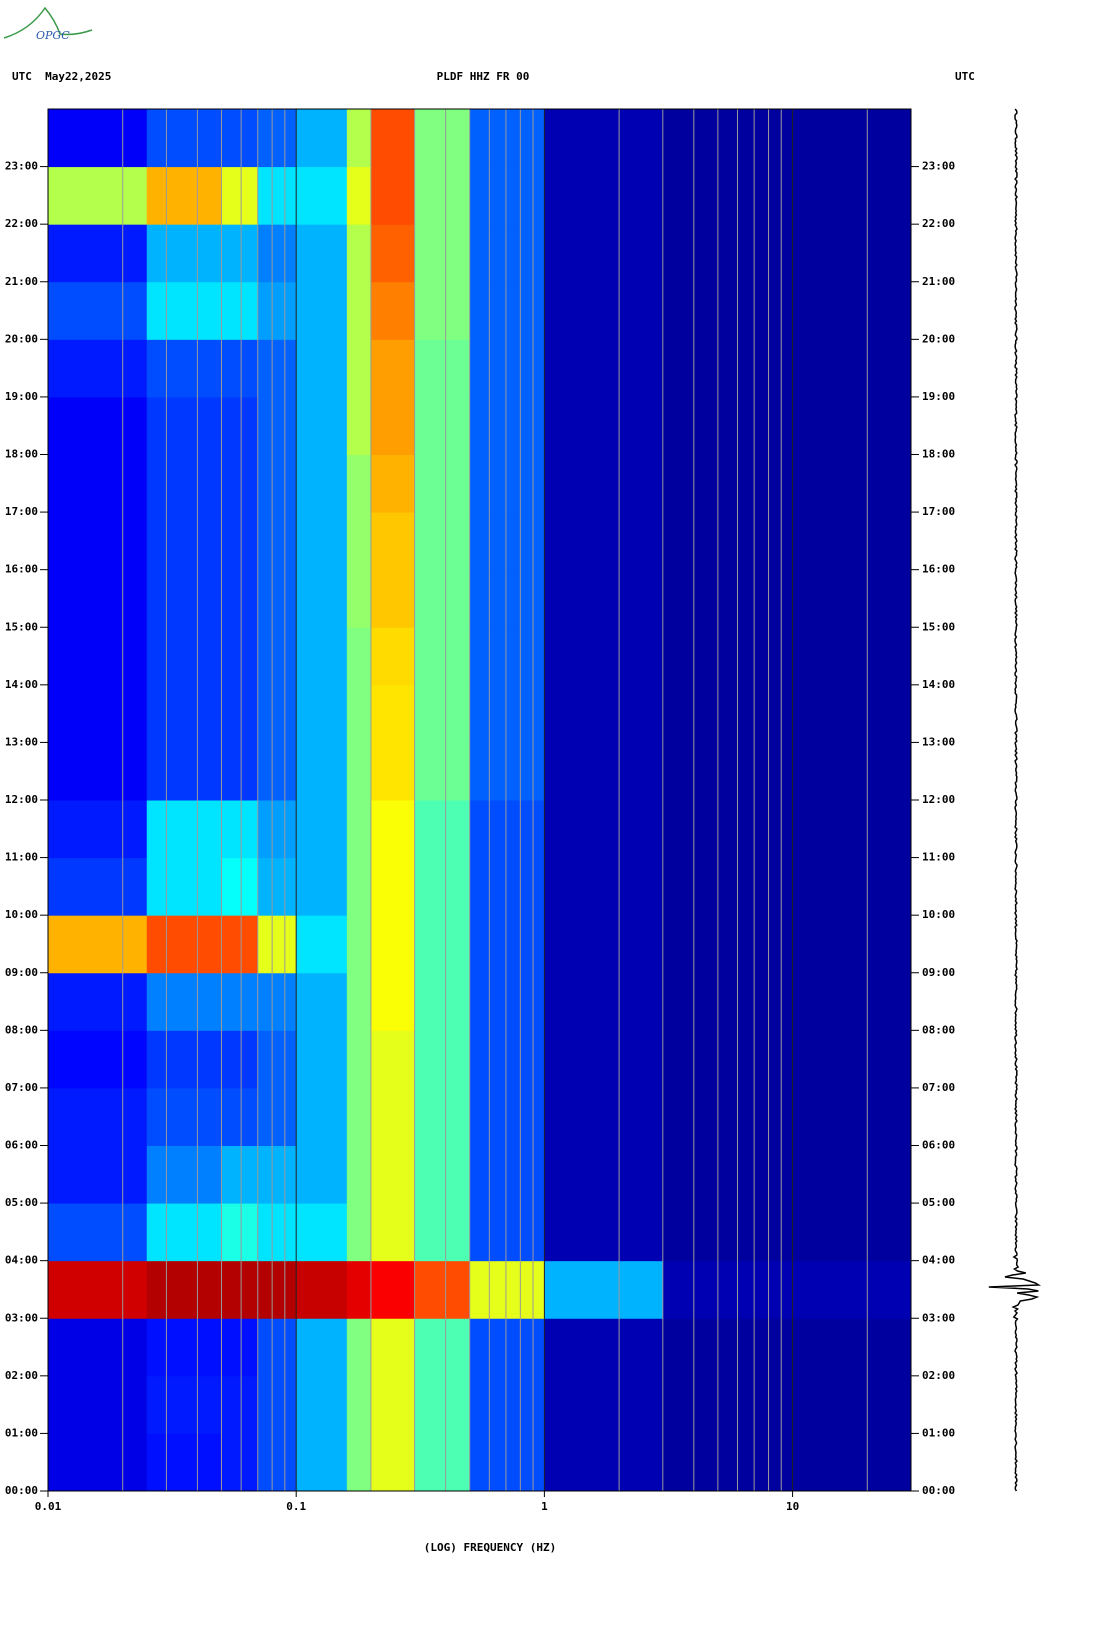 The height and width of the screenshot is (1634, 1102). Describe the element at coordinates (938, 799) in the screenshot. I see `y-tick-label-right: 12:00` at that location.